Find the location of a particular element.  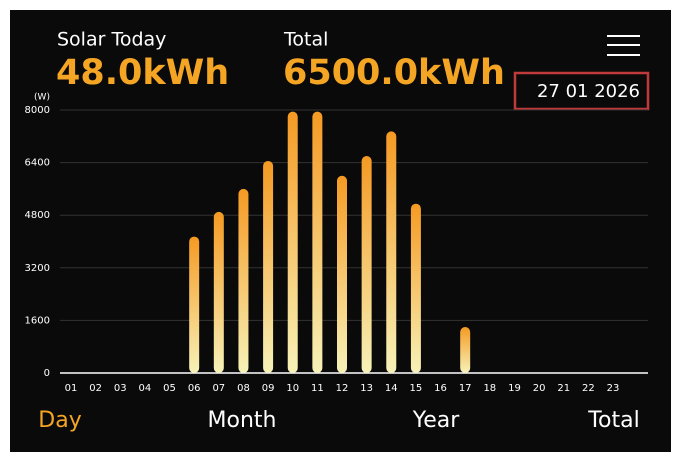

x-tick-label: 03 is located at coordinates (120, 388).